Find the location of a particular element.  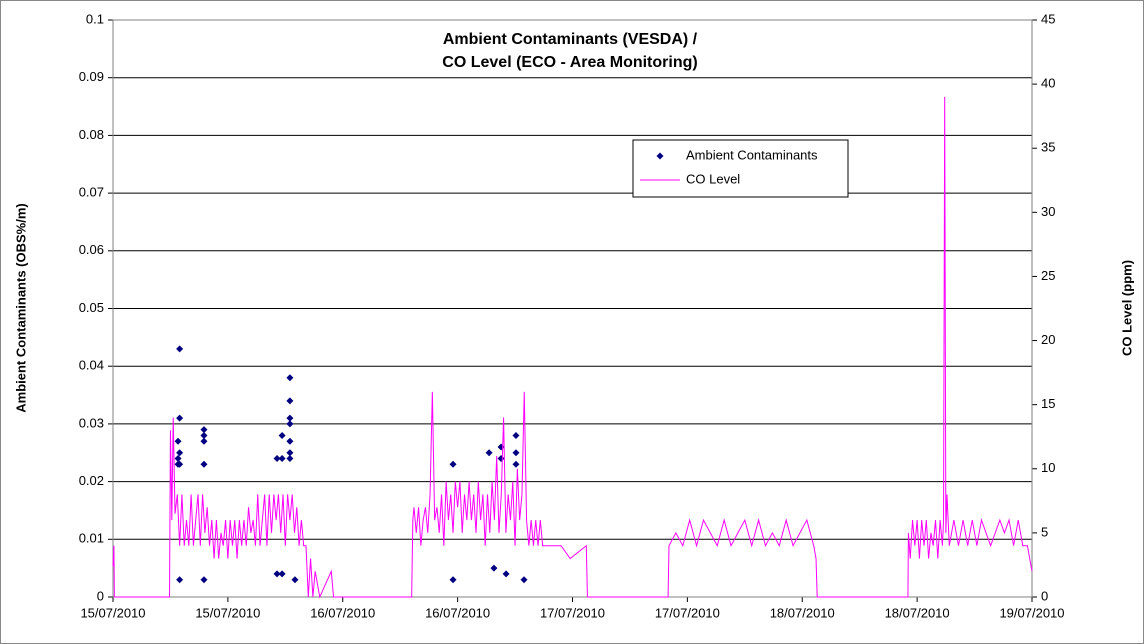

x-tick-label: 19/07/2010 is located at coordinates (1031, 612).